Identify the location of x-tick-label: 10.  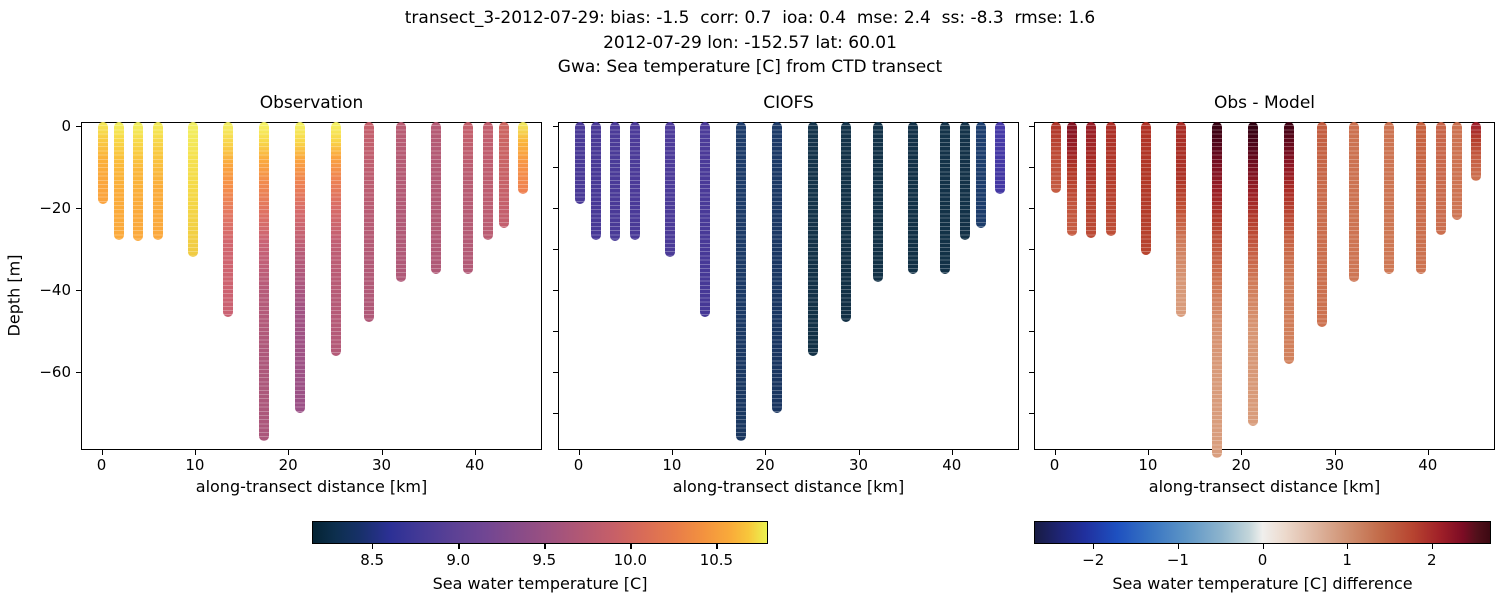
(1148, 465).